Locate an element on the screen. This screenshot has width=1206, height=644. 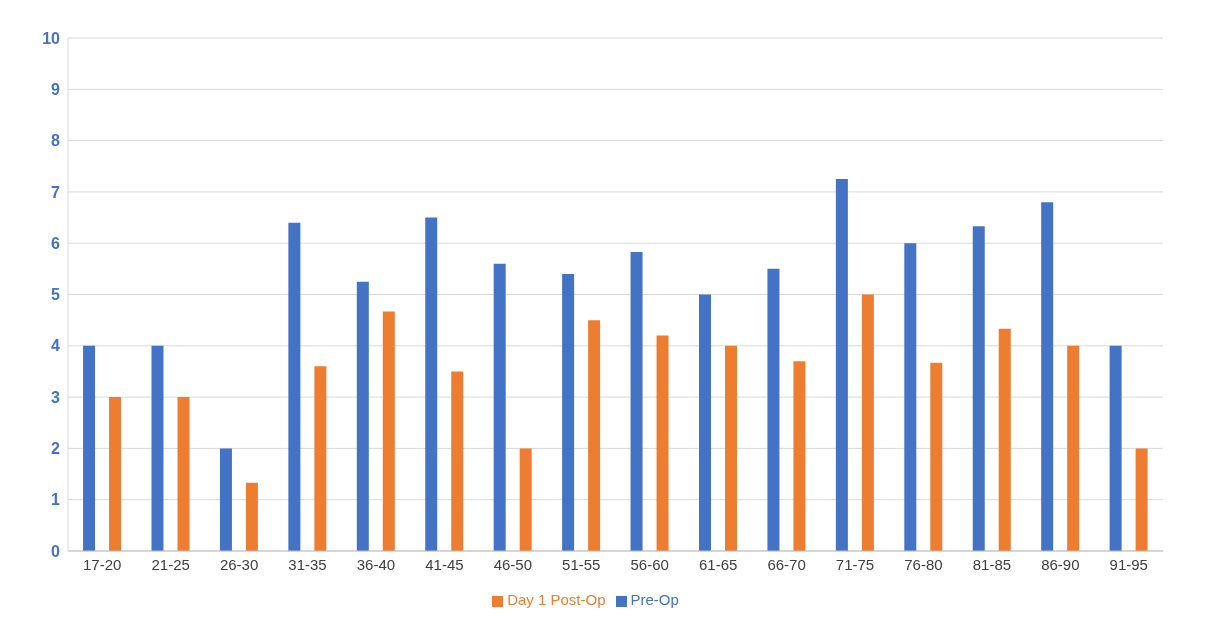
x-tick-label: 36-40 is located at coordinates (376, 564).